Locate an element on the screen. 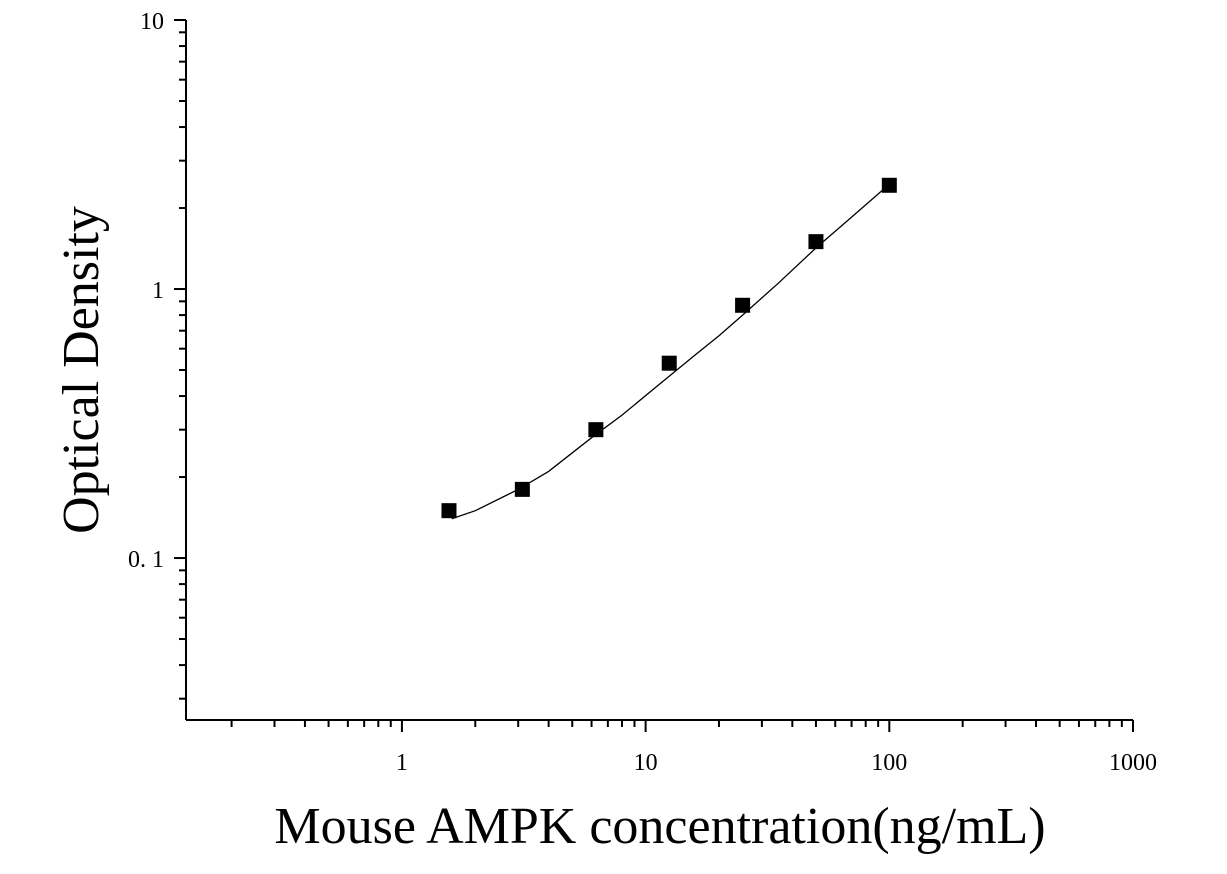 The height and width of the screenshot is (874, 1227). x-tick-label: 100 is located at coordinates (889, 763).